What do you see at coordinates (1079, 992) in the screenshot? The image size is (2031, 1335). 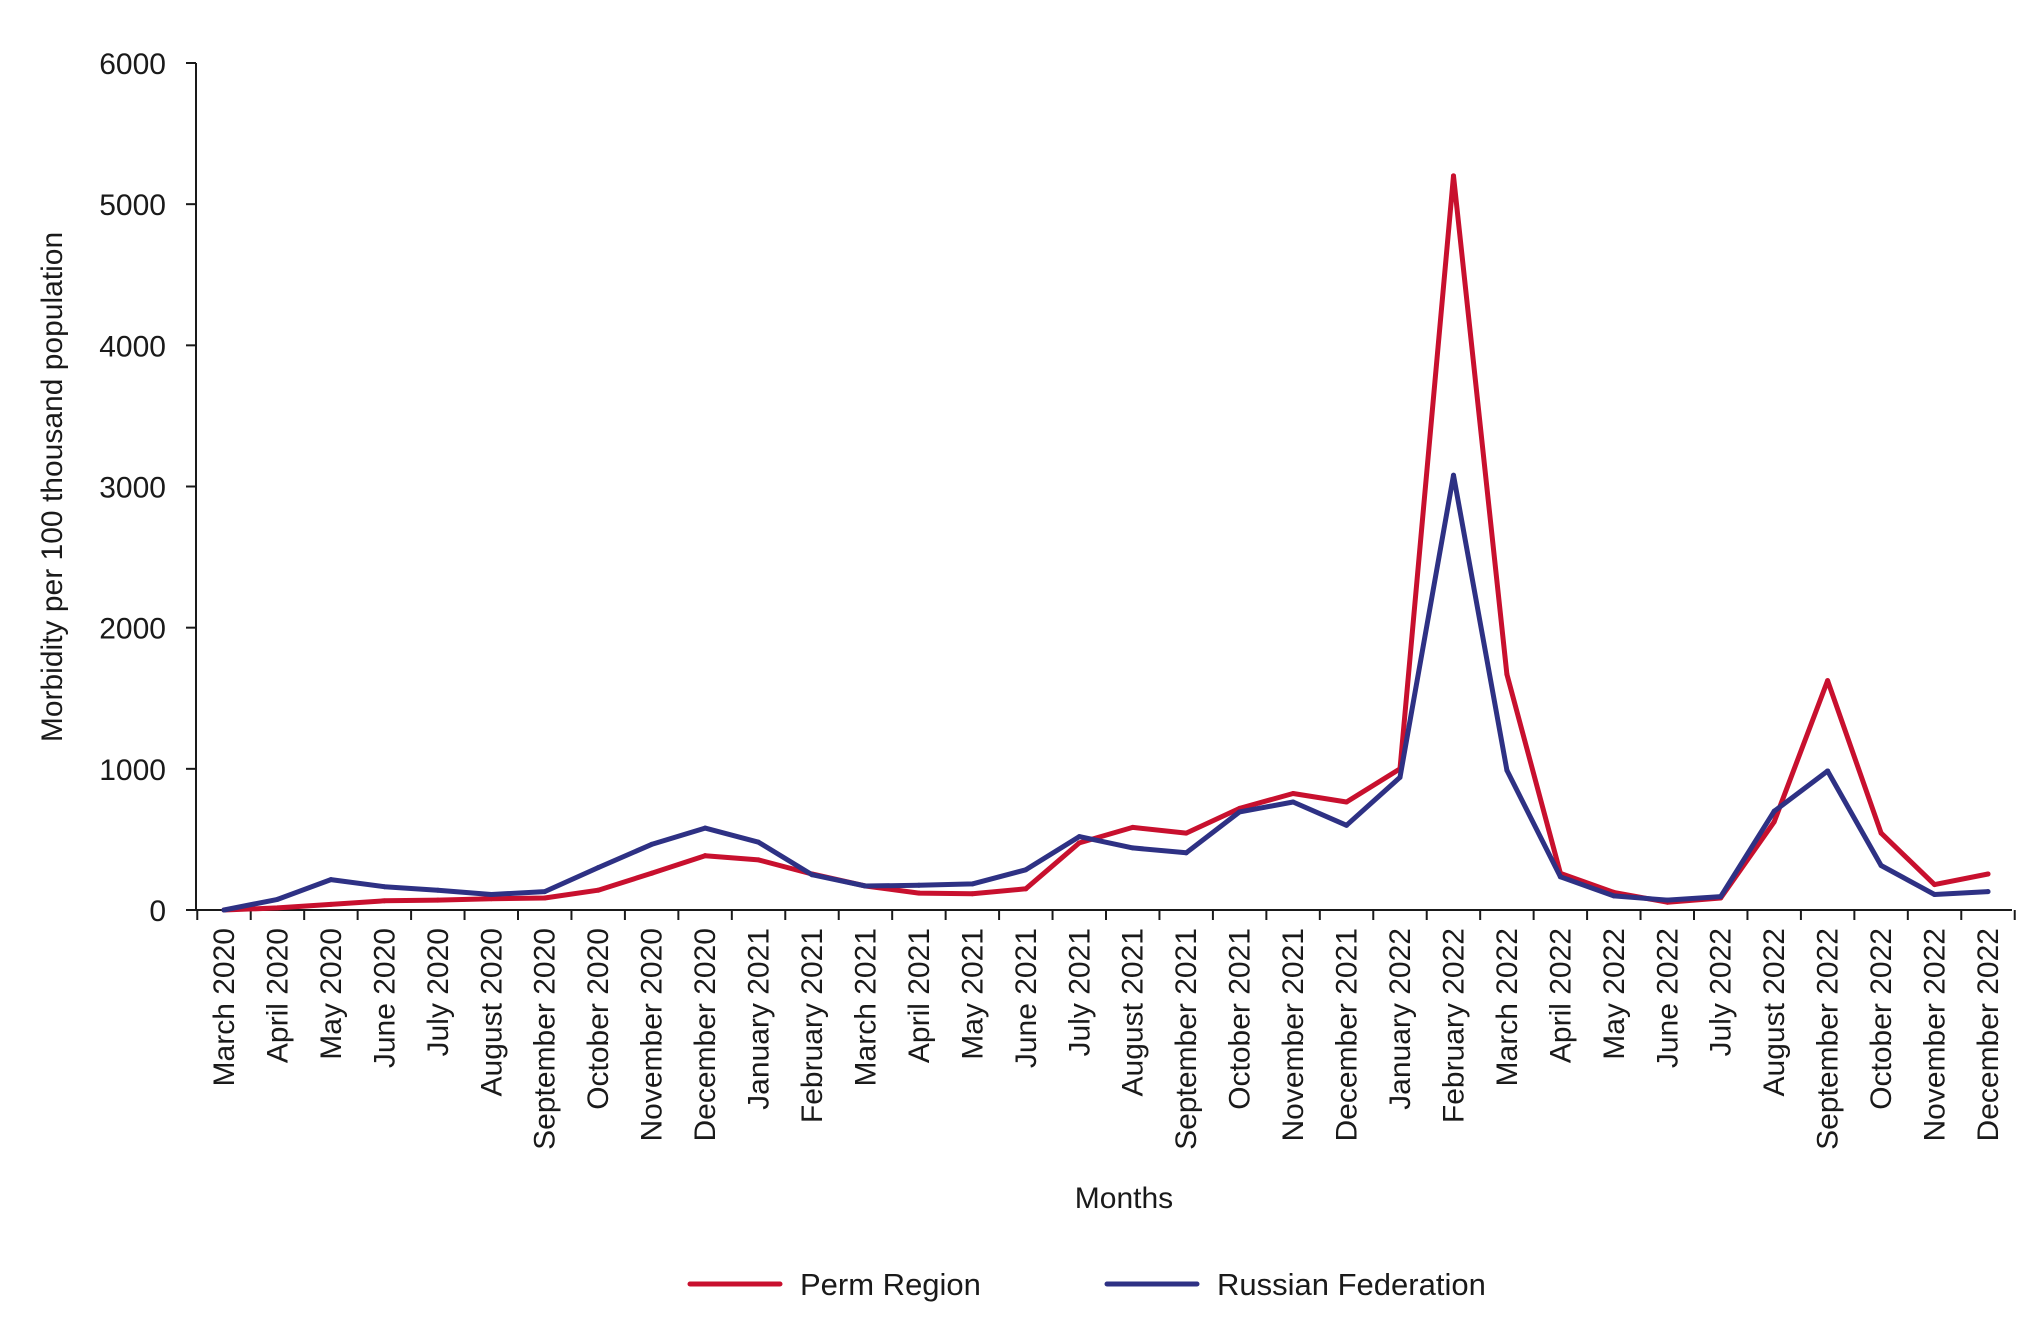 I see `x-tick-label: July 2021` at bounding box center [1079, 992].